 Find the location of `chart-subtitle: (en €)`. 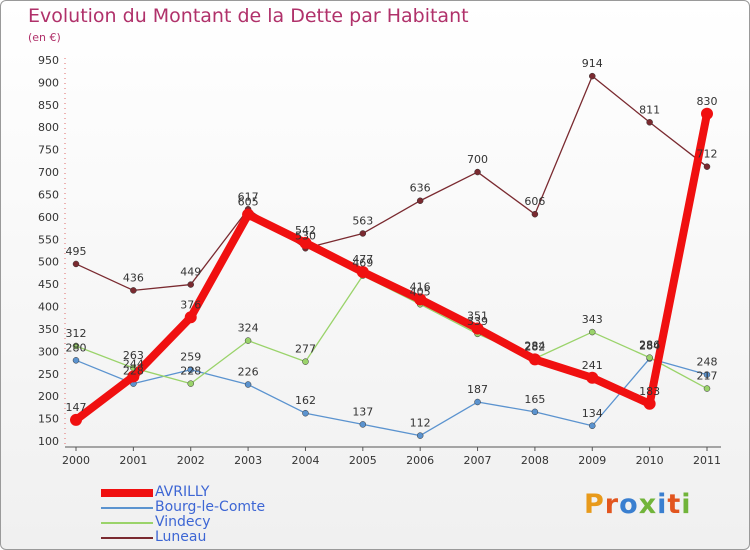

chart-subtitle: (en €) is located at coordinates (44, 37).